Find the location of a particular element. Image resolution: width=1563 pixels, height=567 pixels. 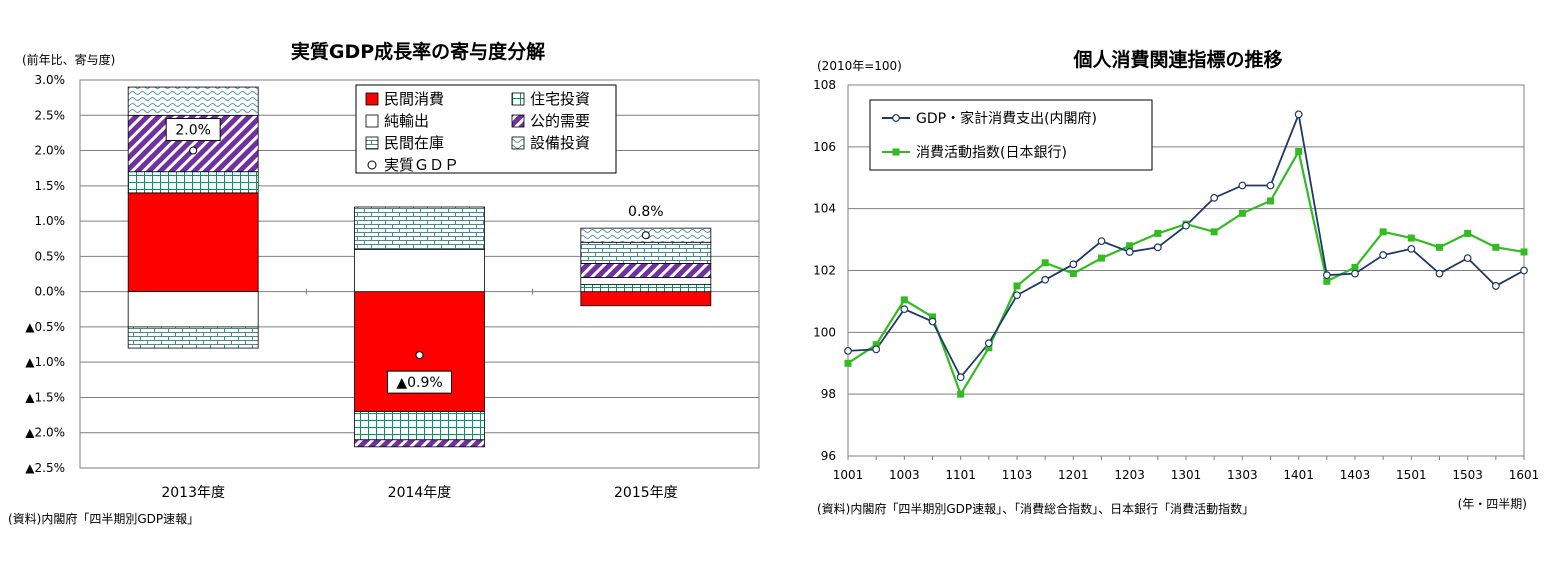

chart2-y-tick-label: 96 is located at coordinates (828, 456).